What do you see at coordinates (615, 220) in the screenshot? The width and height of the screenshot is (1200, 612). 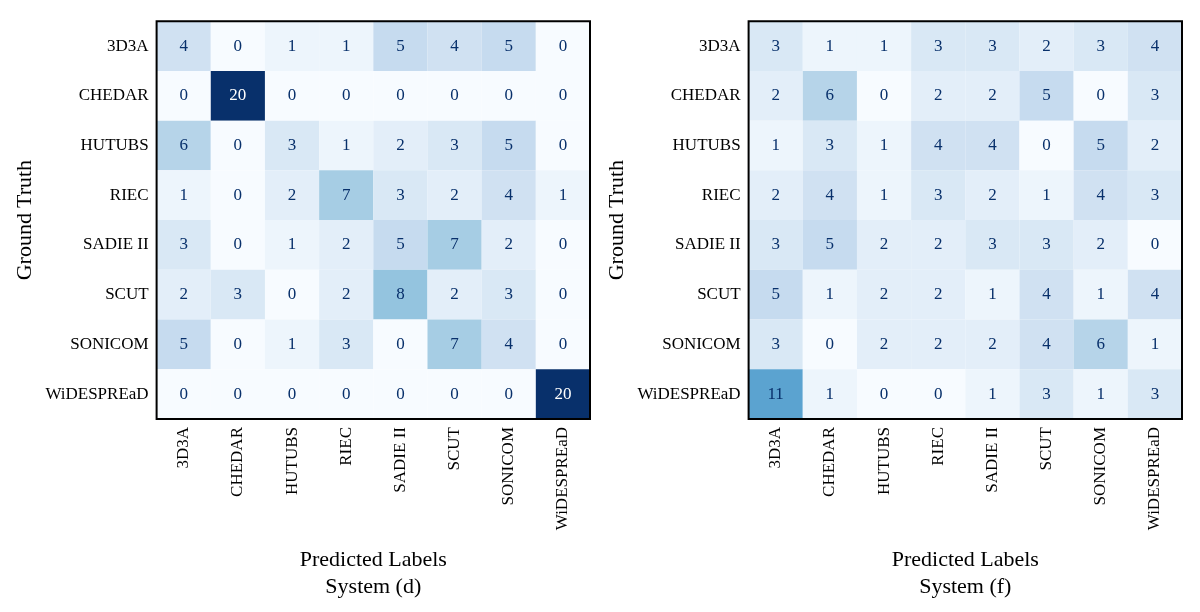 I see `y-axis-title: Ground Truth` at bounding box center [615, 220].